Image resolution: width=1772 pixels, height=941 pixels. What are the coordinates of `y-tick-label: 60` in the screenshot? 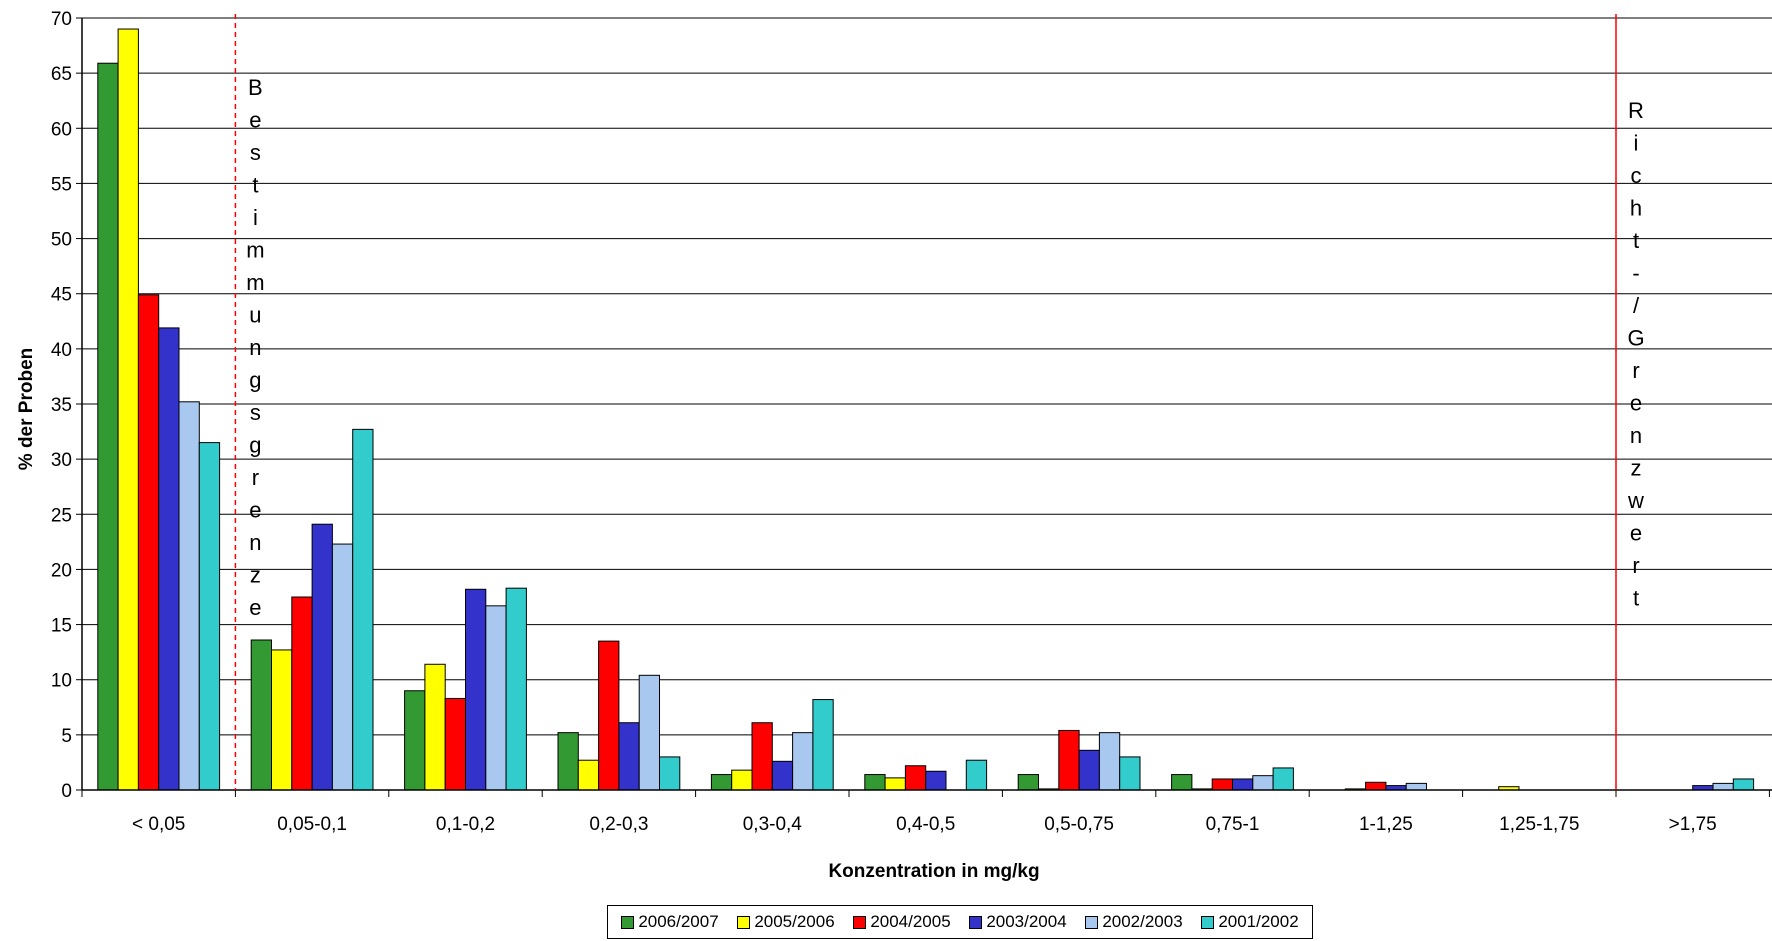 It's located at (61, 129).